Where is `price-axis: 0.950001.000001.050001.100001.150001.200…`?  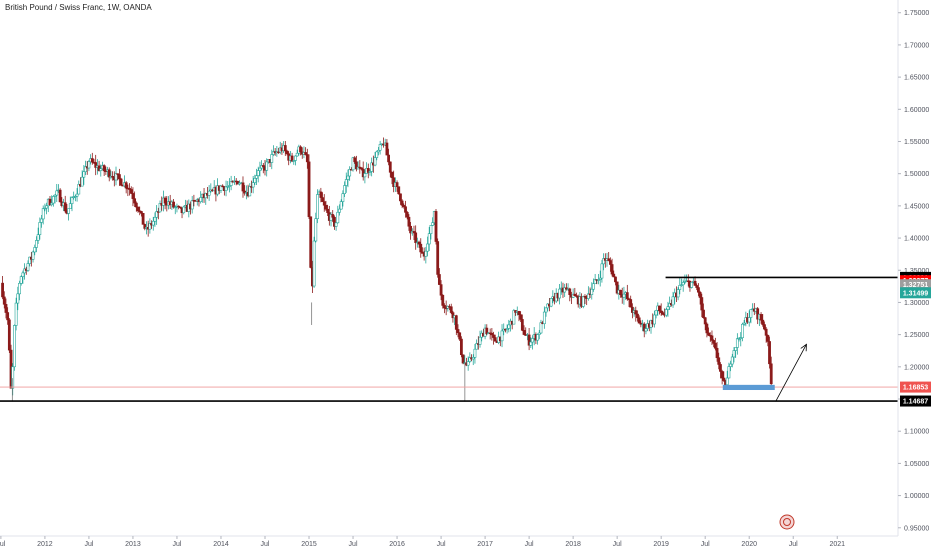 price-axis: 0.950001.000001.050001.100001.150001.200… is located at coordinates (913, 268).